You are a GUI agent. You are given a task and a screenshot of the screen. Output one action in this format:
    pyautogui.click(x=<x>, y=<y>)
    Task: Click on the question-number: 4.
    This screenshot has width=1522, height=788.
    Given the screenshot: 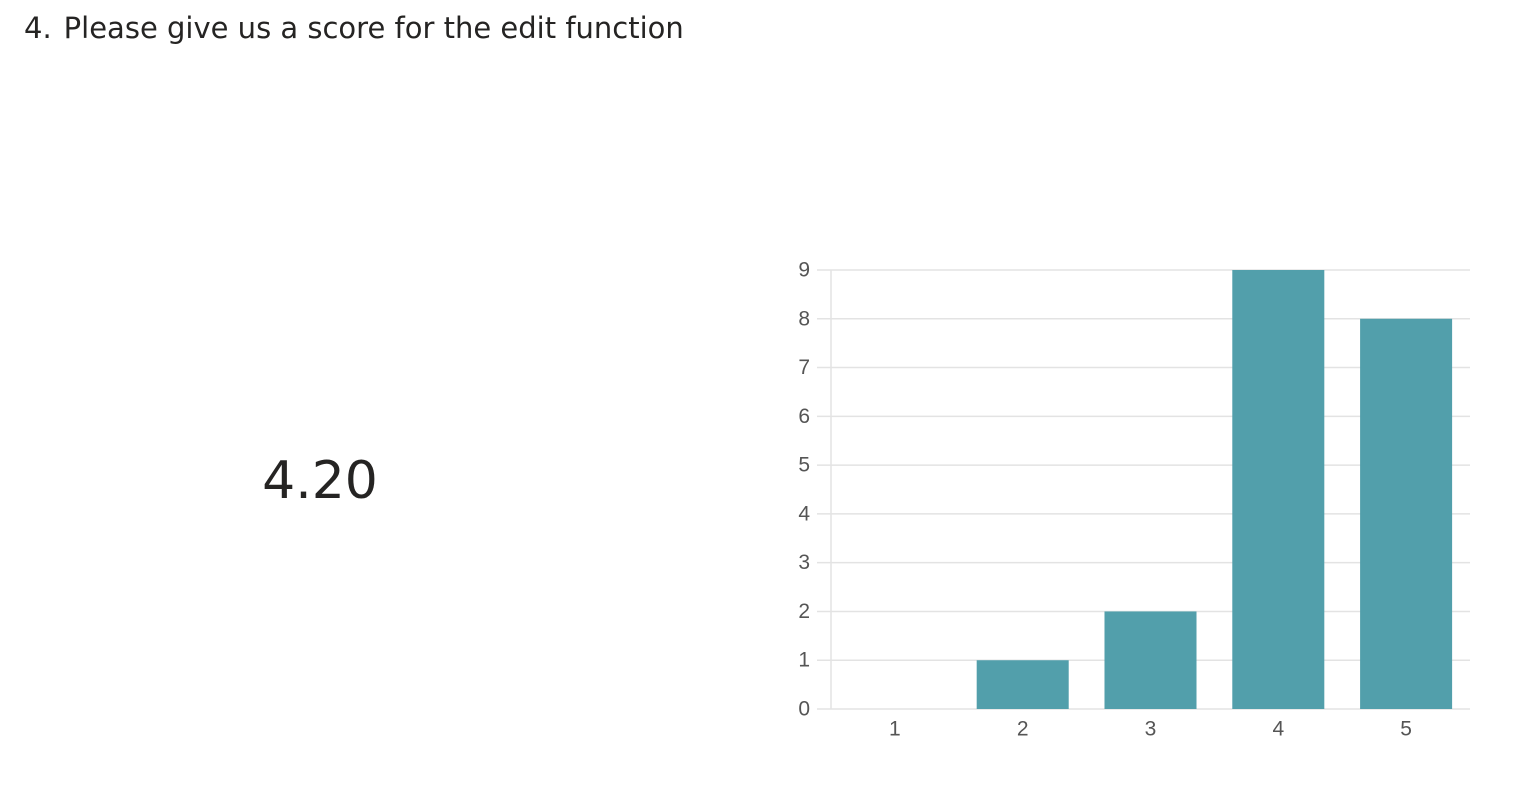 What is the action you would take?
    pyautogui.click(x=38, y=28)
    